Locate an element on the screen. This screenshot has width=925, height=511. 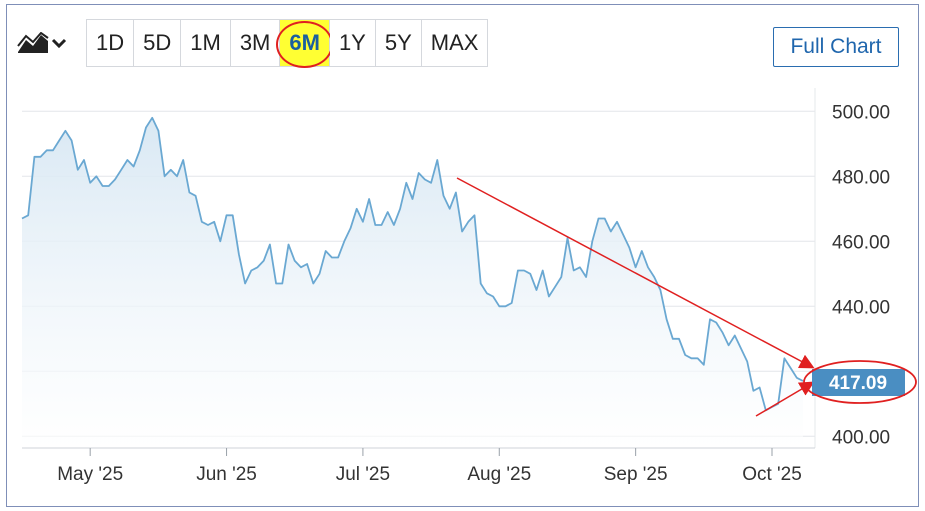
range-button-3m: 3M is located at coordinates (255, 43).